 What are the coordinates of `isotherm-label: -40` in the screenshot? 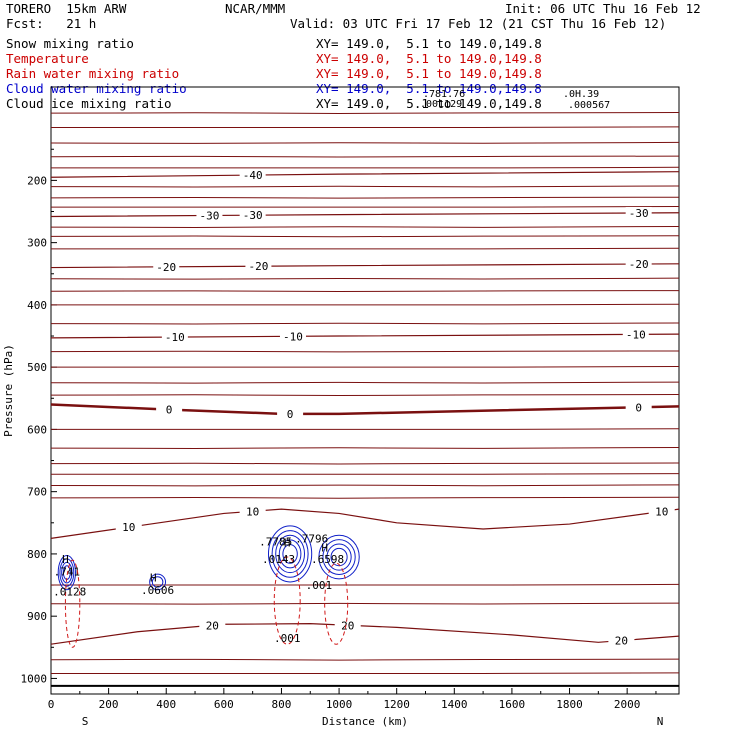 It's located at (253, 175).